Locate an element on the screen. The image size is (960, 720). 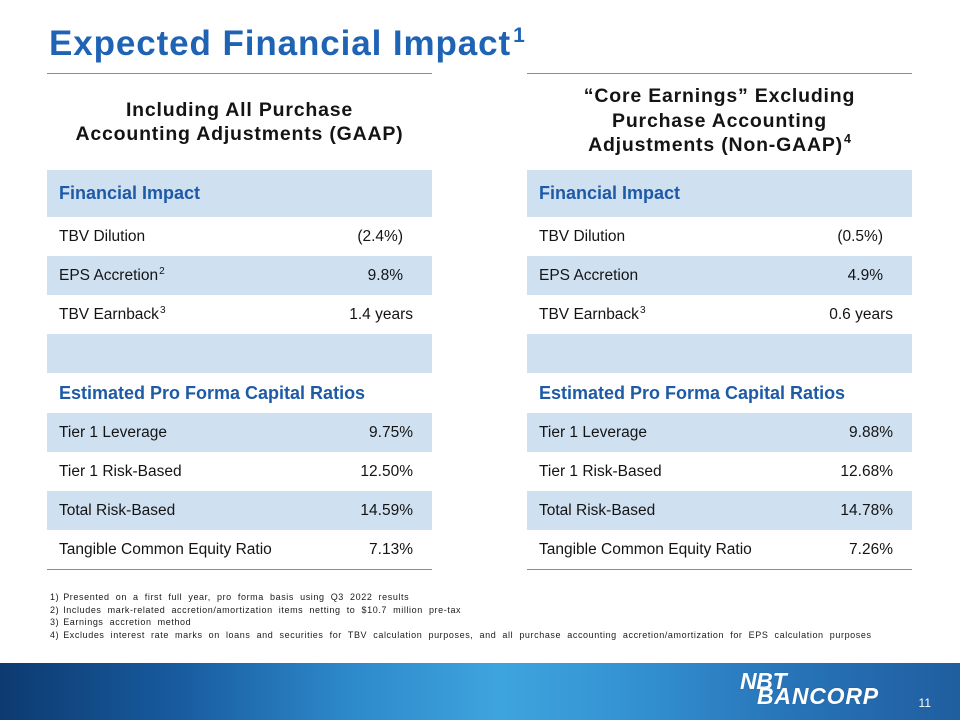
row-value: 14.59% is located at coordinates (386, 510).